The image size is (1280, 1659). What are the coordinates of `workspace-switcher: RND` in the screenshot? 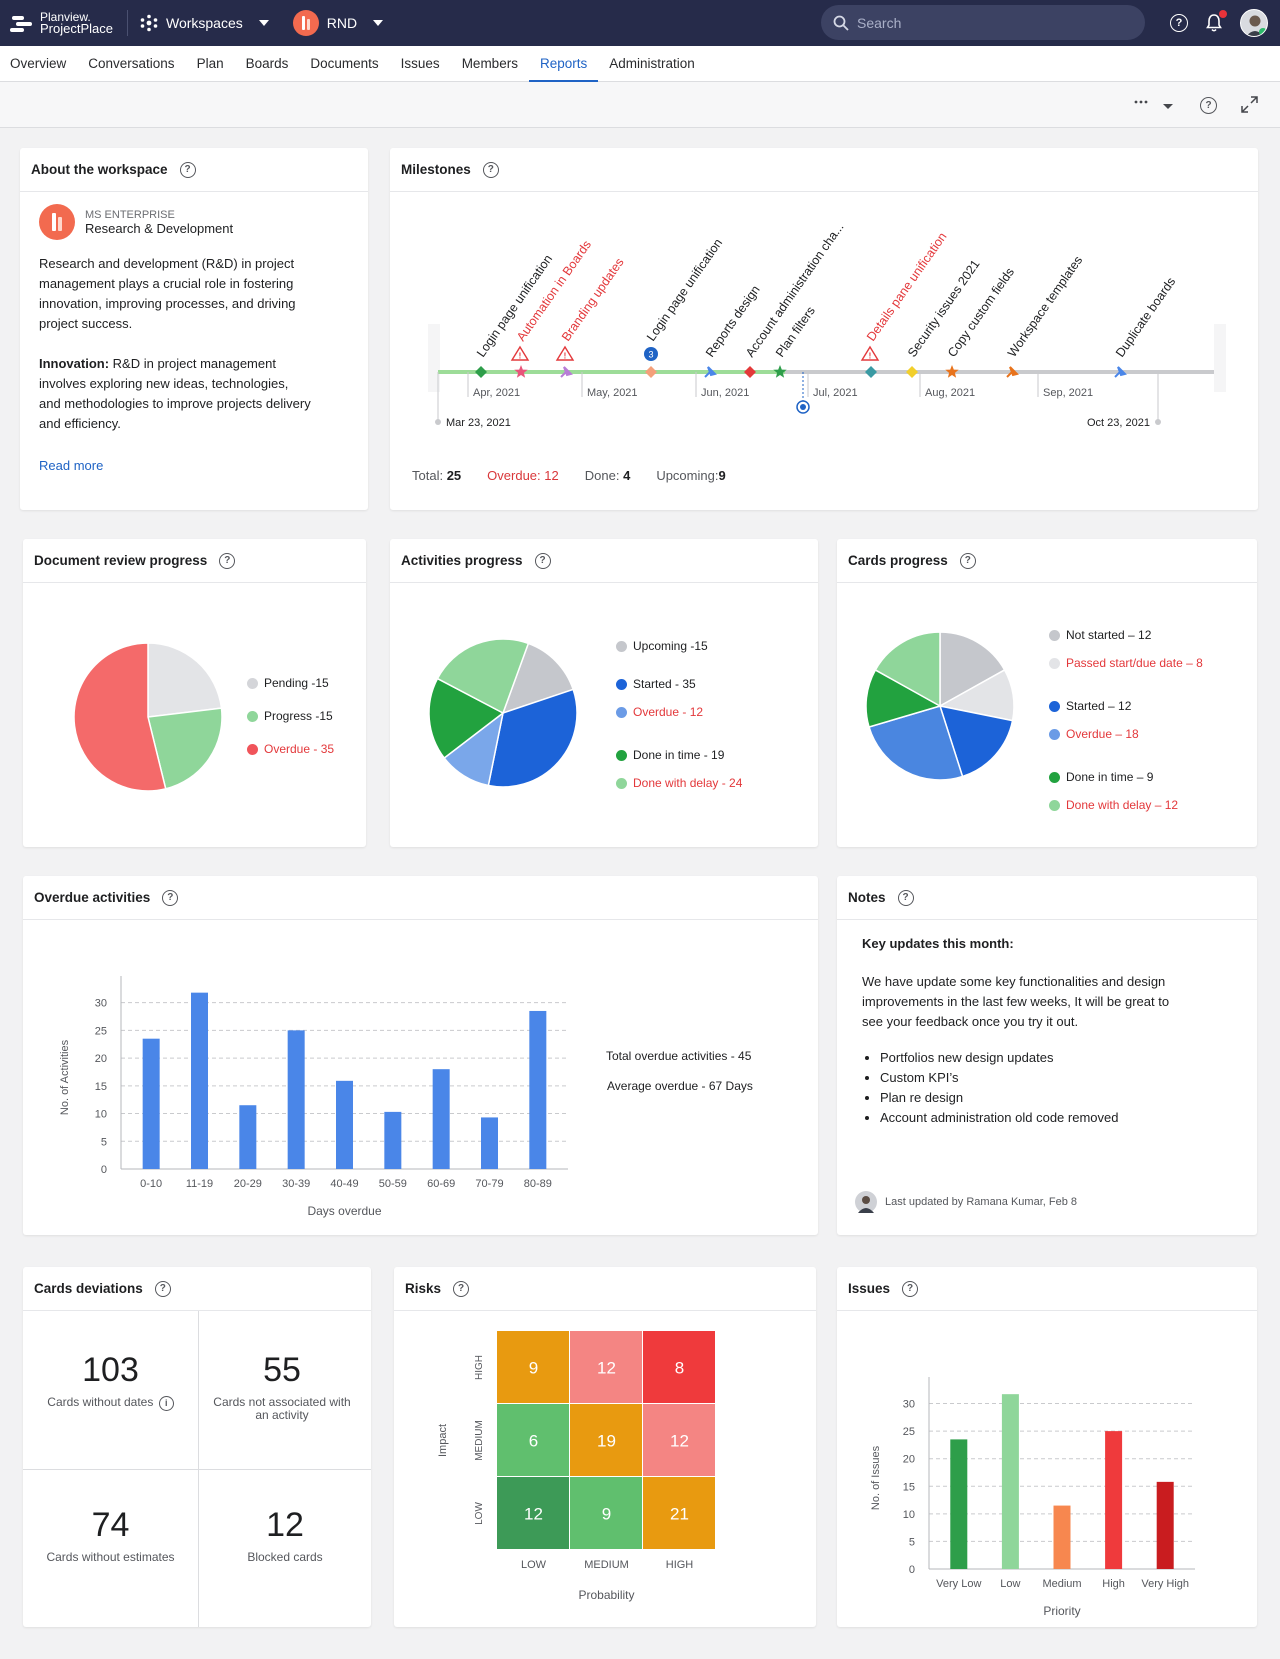 It's located at (338, 23).